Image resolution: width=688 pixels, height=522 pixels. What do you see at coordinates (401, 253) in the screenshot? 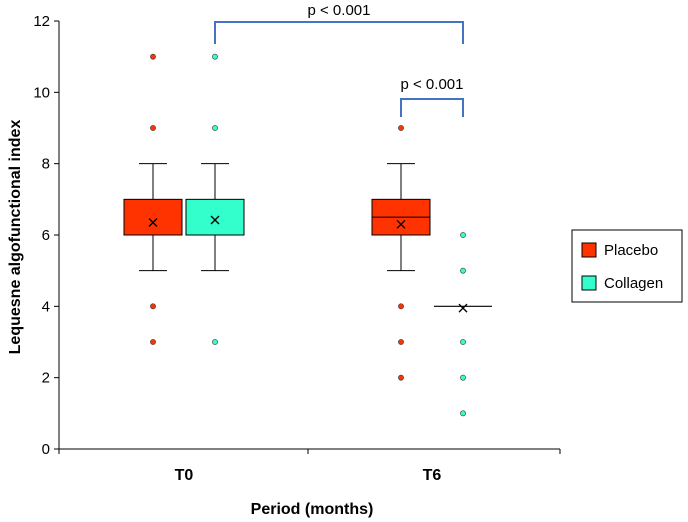
I see `box-placebo-t6` at bounding box center [401, 253].